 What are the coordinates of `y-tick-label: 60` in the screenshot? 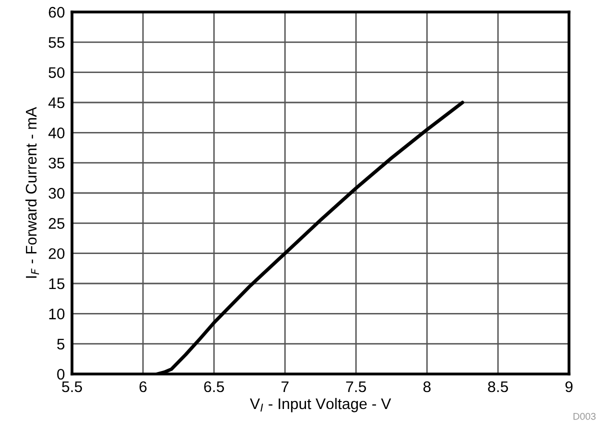 It's located at (56, 12).